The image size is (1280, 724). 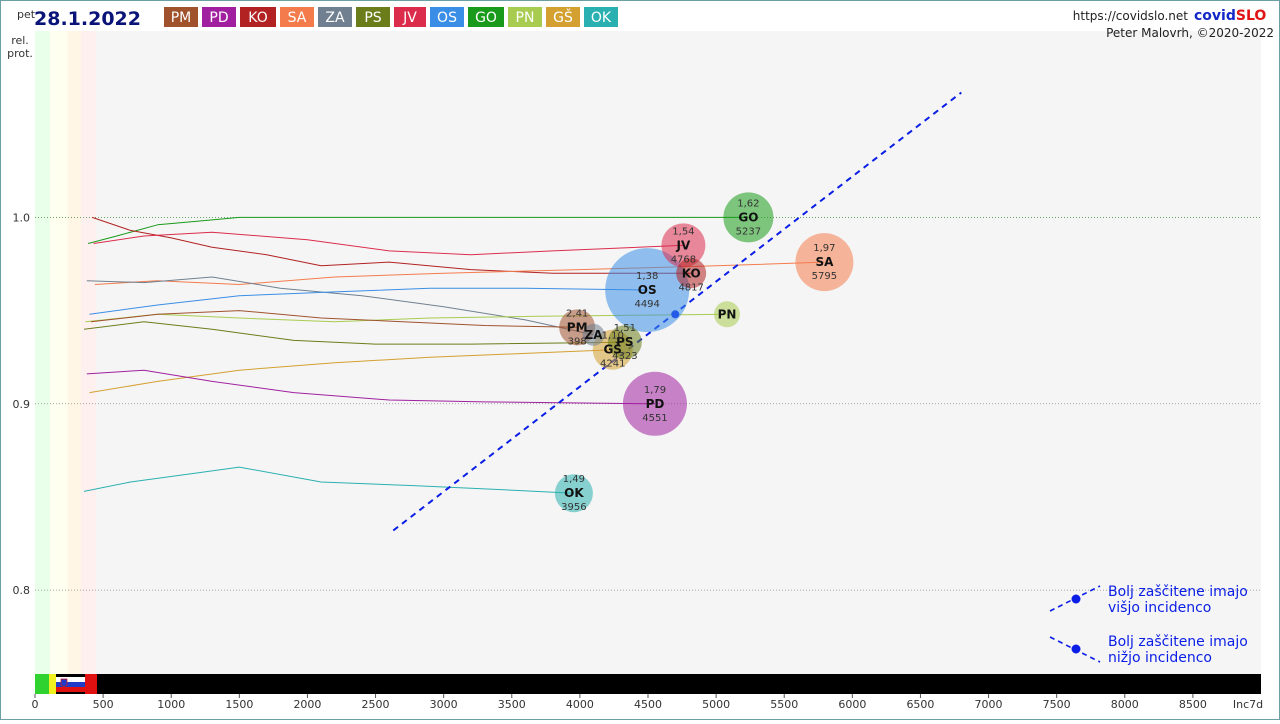 What do you see at coordinates (646, 304) in the screenshot?
I see `bubble-value-os: 4494` at bounding box center [646, 304].